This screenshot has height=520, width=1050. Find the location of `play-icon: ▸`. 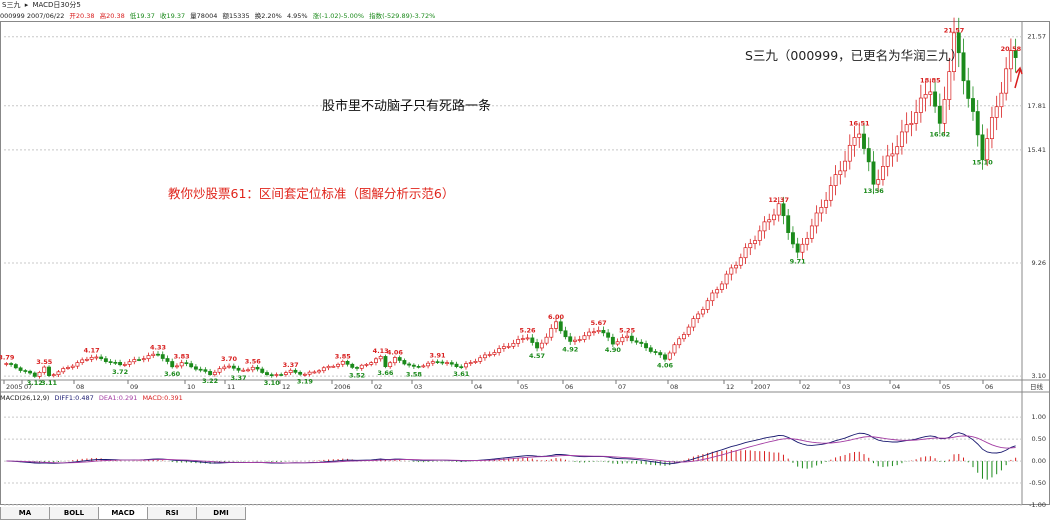

play-icon: ▸ is located at coordinates (26, 5).